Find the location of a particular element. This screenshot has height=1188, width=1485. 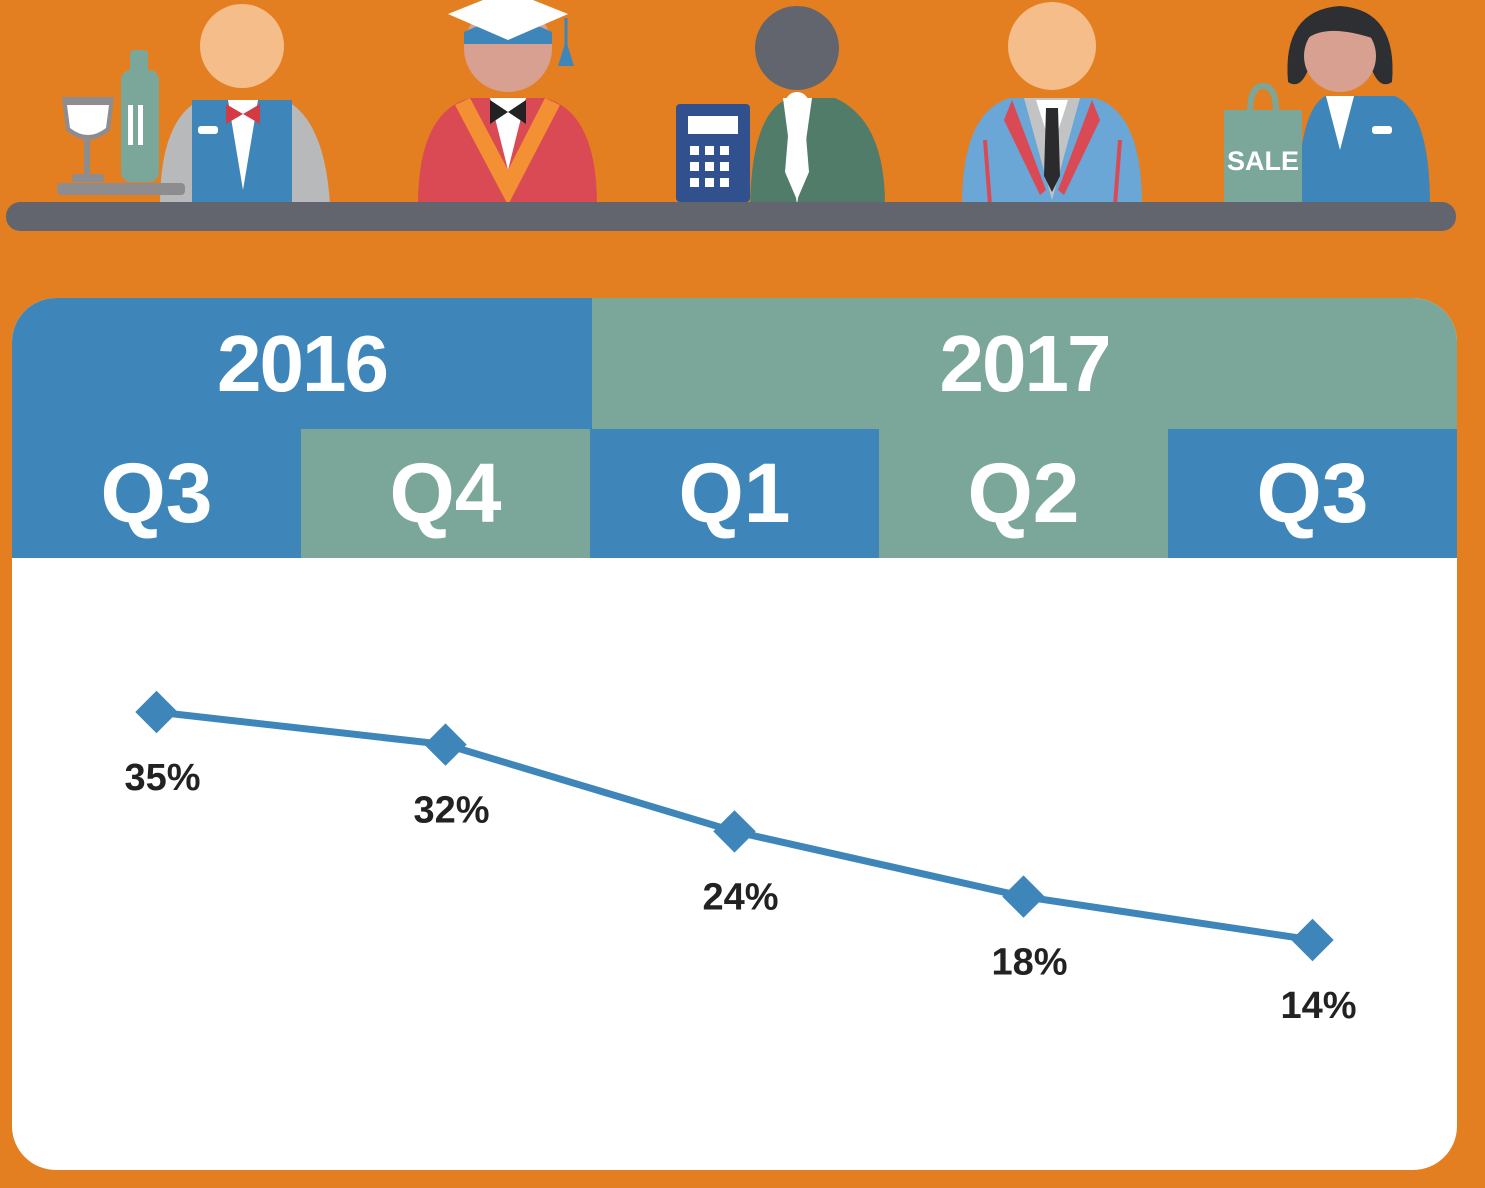

counter-bar is located at coordinates (731, 216).